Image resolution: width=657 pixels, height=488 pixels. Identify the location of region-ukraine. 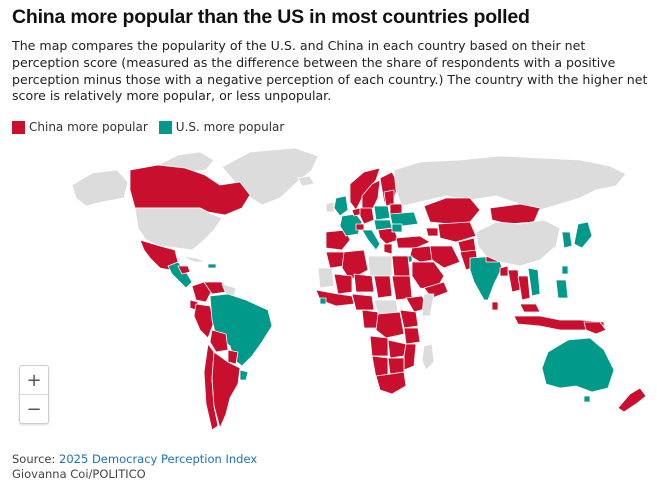
(404, 219).